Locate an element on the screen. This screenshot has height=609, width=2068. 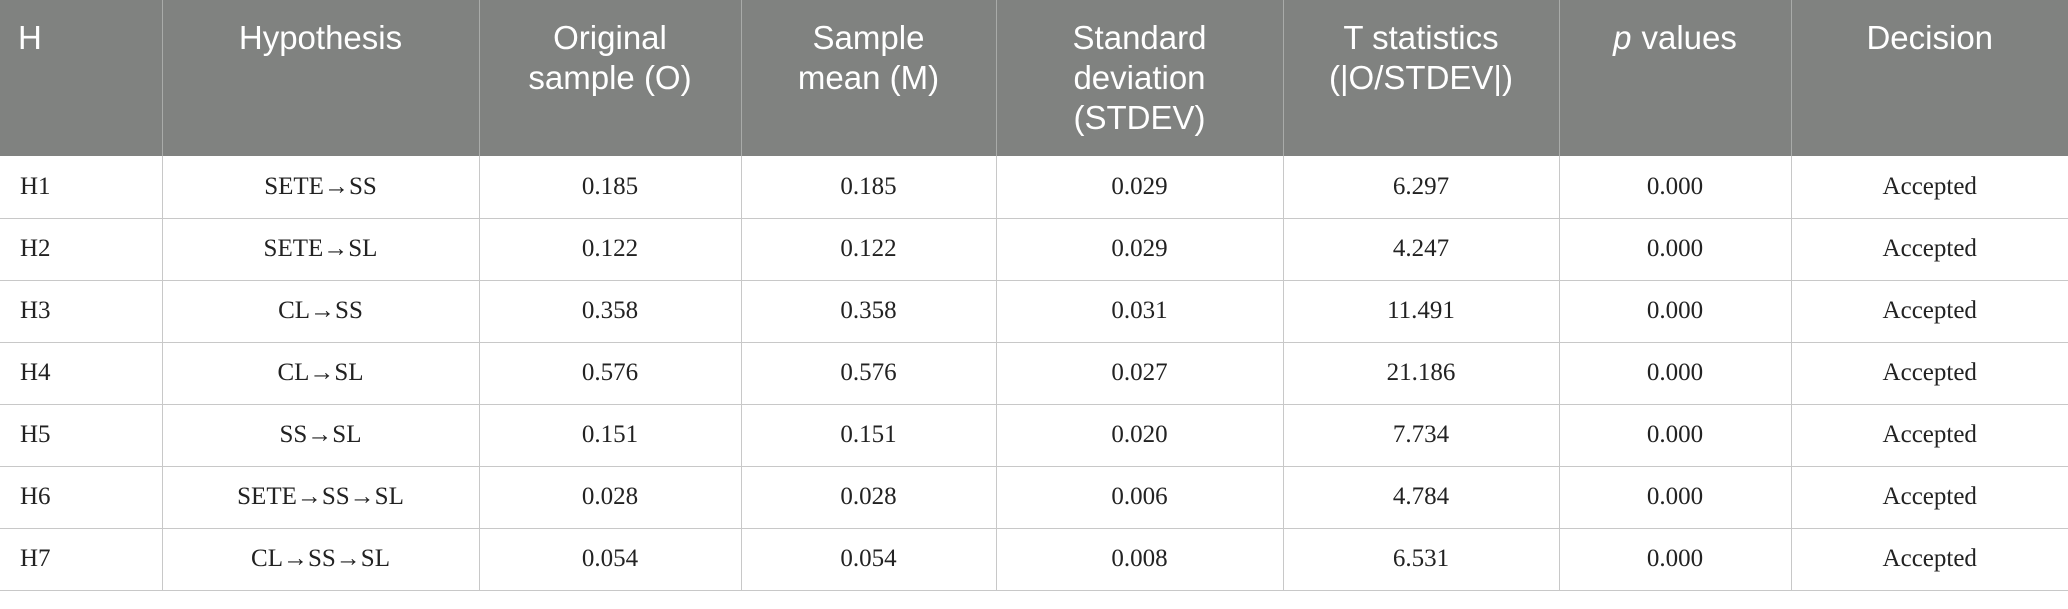
table-cell: 4.784 is located at coordinates (1421, 497).